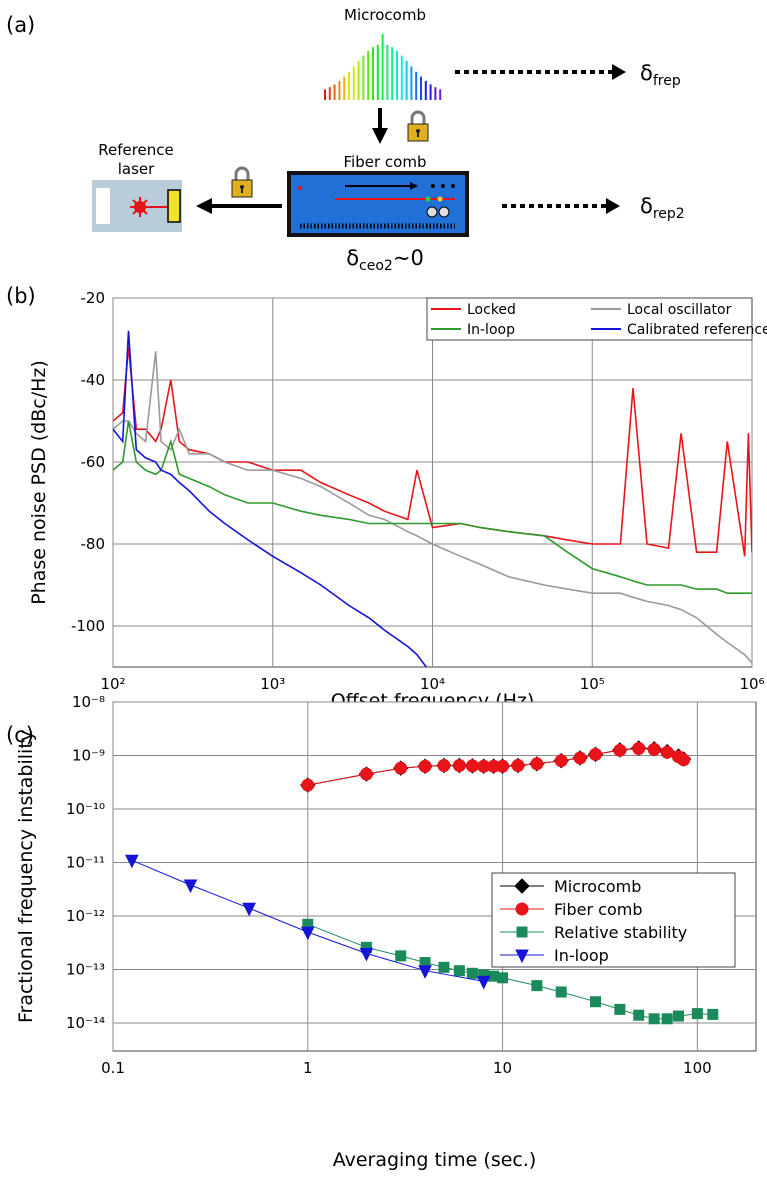  What do you see at coordinates (85, 970) in the screenshot?
I see `y-tick-label: 10⁻¹³` at bounding box center [85, 970].